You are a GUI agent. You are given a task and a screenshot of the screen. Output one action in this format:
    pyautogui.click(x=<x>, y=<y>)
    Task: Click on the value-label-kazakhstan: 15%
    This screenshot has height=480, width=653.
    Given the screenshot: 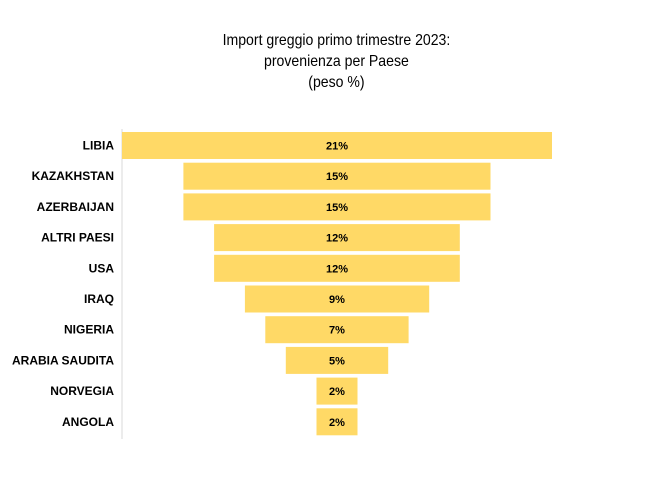 What is the action you would take?
    pyautogui.click(x=337, y=177)
    